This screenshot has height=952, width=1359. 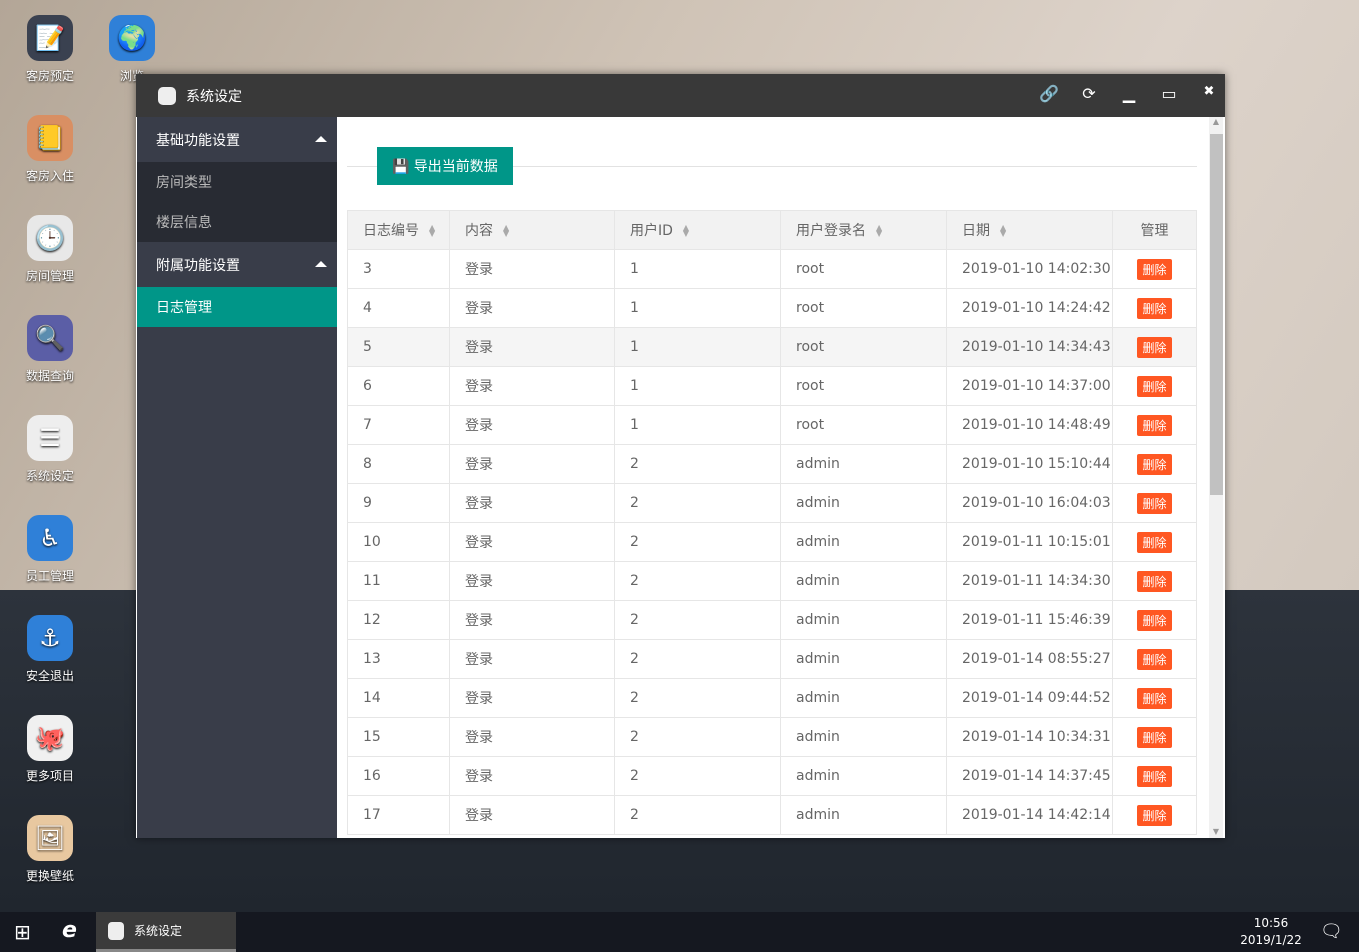 I want to click on table-row: 15 登录 2 admin 2019-01-14 10:34:31 删除, so click(x=772, y=737).